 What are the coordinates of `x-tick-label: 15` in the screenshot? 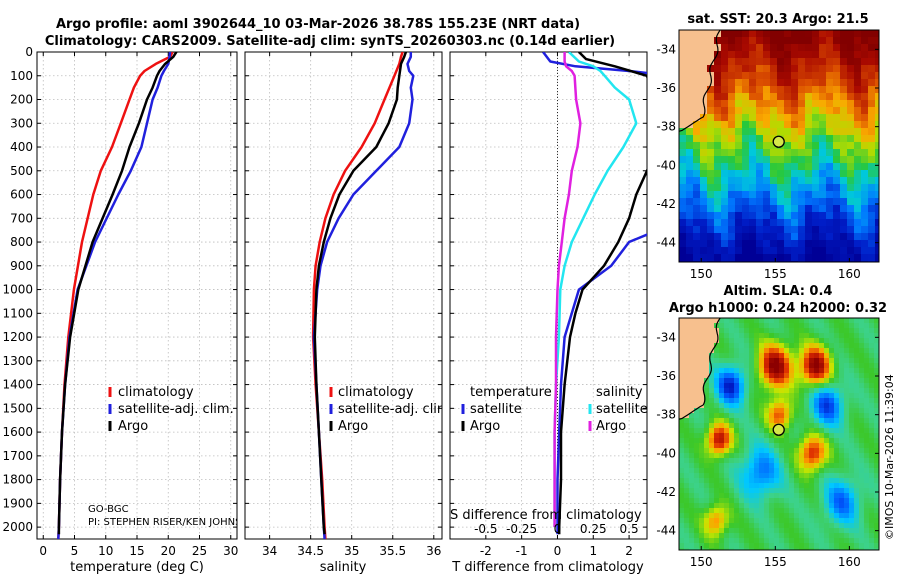 It's located at (136, 551).